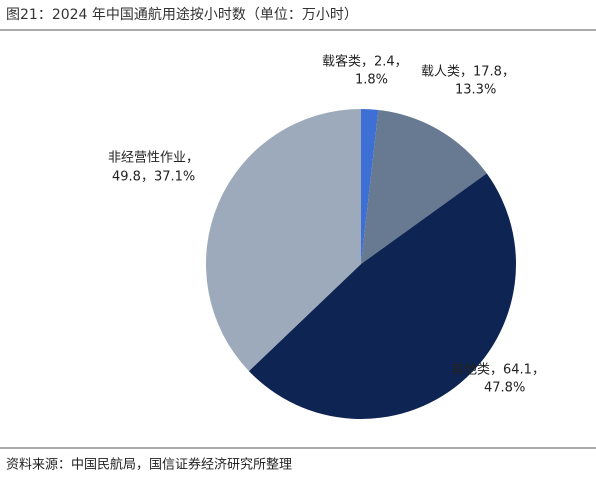 The image size is (596, 480). What do you see at coordinates (371, 80) in the screenshot?
I see `data-label: 1.8%` at bounding box center [371, 80].